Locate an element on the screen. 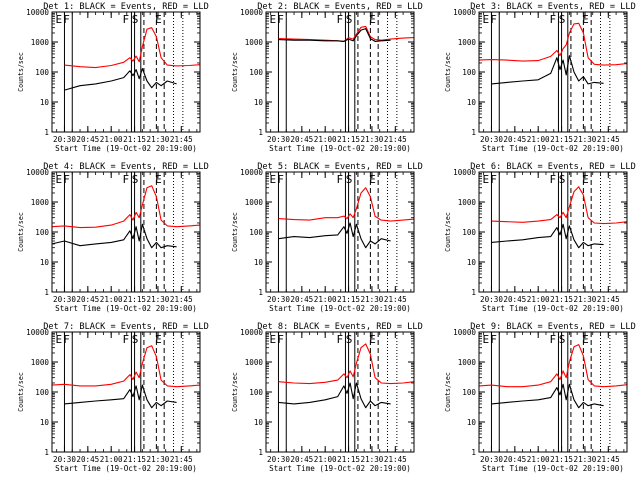 The height and width of the screenshot is (480, 640). panel-title: Det 3: BLACK = Events, RED = LLD is located at coordinates (553, 7).